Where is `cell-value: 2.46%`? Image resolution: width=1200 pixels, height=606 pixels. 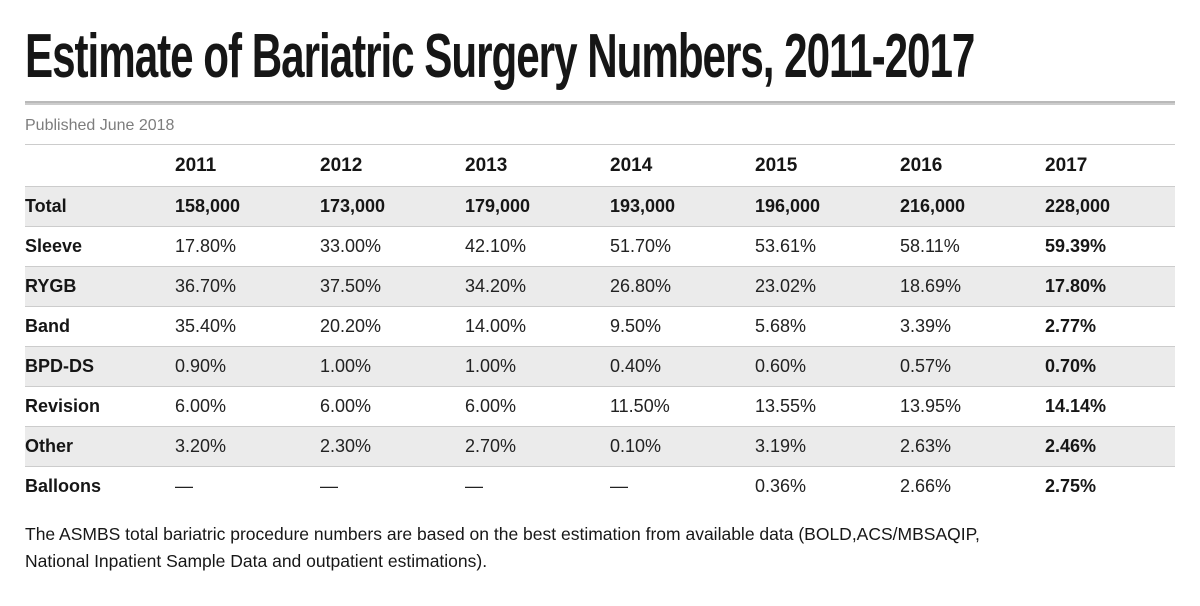
cell-value: 2.46% is located at coordinates (1110, 446).